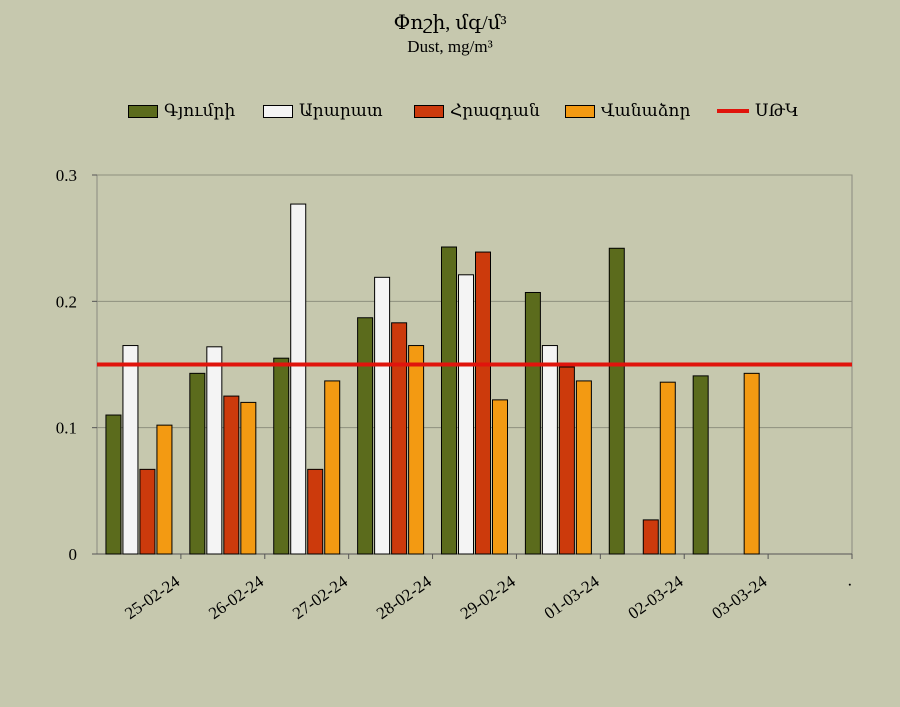  What do you see at coordinates (66, 428) in the screenshot?
I see `y-tick-label: 0.1` at bounding box center [66, 428].